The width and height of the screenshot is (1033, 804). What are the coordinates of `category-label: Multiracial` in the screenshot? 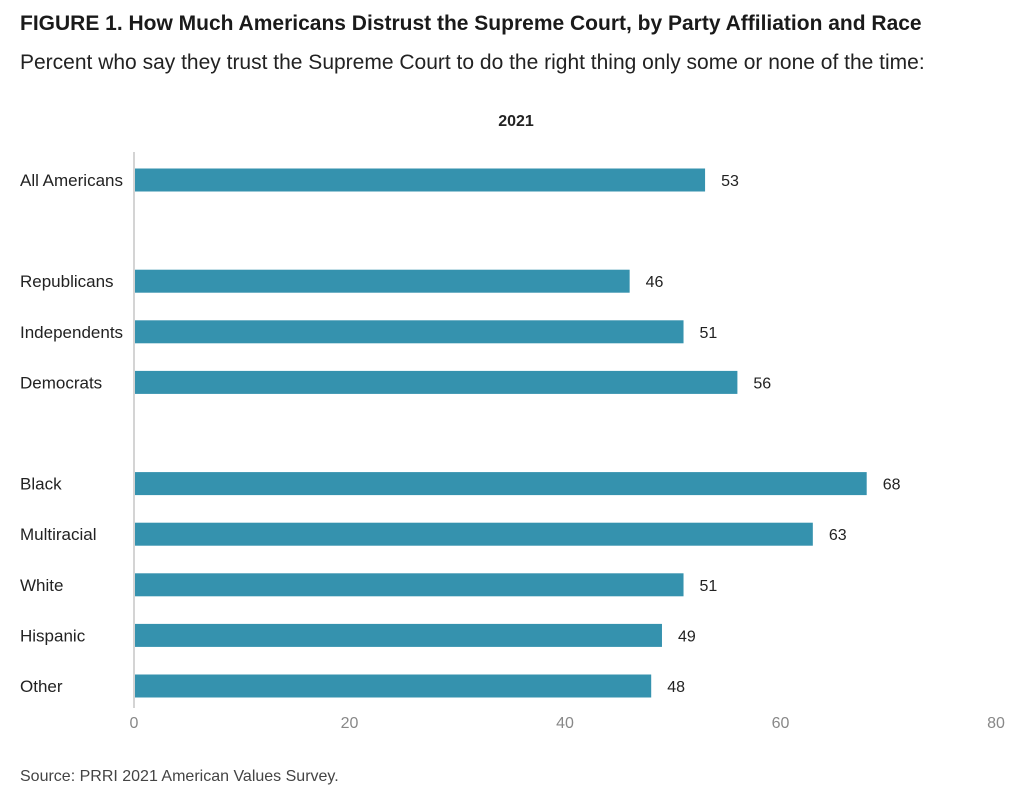 It's located at (58, 534).